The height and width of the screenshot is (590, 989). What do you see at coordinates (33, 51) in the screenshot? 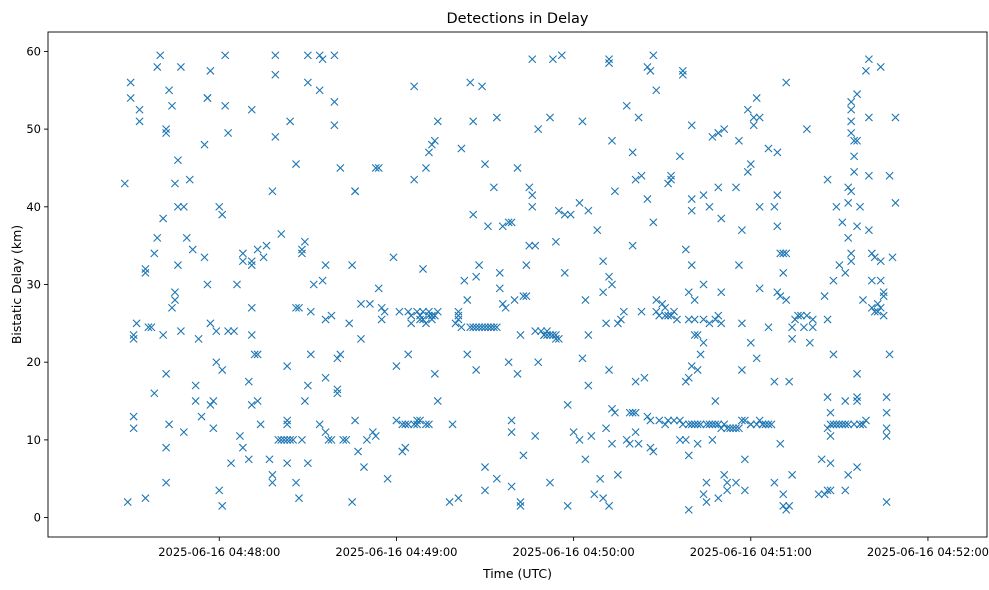
I see `y-tick-label: 60` at bounding box center [33, 51].